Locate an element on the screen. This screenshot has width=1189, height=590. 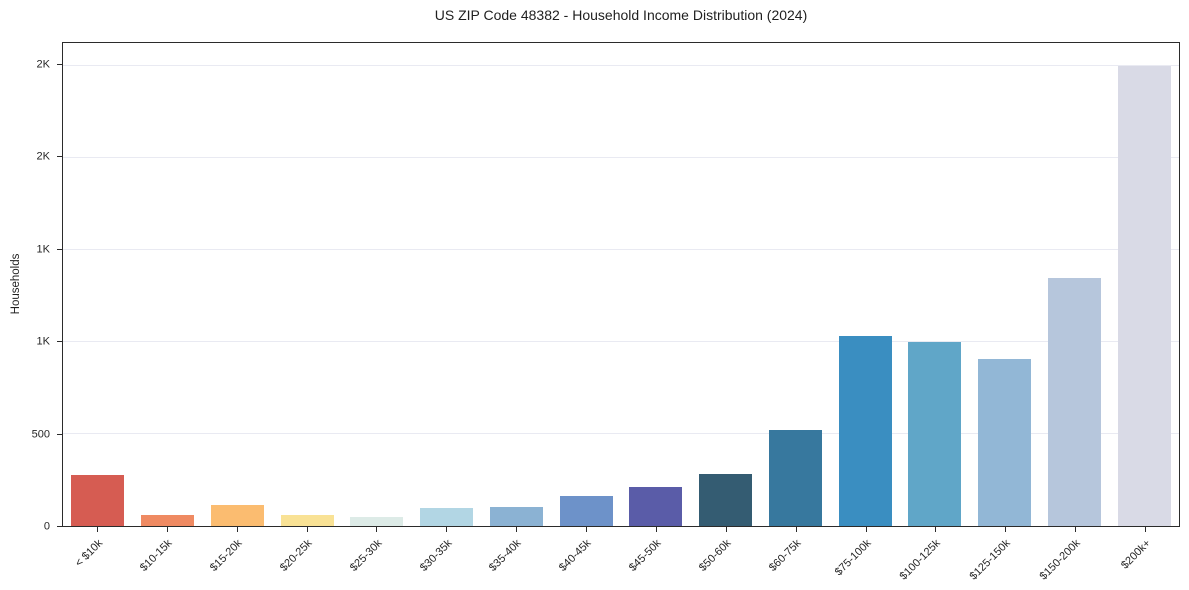
x-tick-label: $35-40k is located at coordinates (505, 555).